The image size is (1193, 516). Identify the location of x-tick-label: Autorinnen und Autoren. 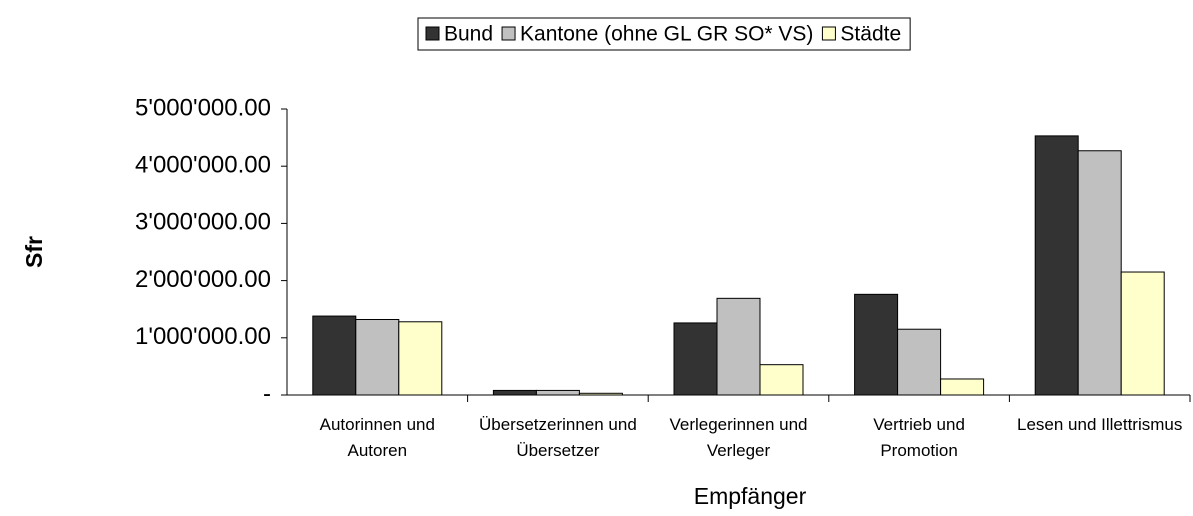
(377, 437).